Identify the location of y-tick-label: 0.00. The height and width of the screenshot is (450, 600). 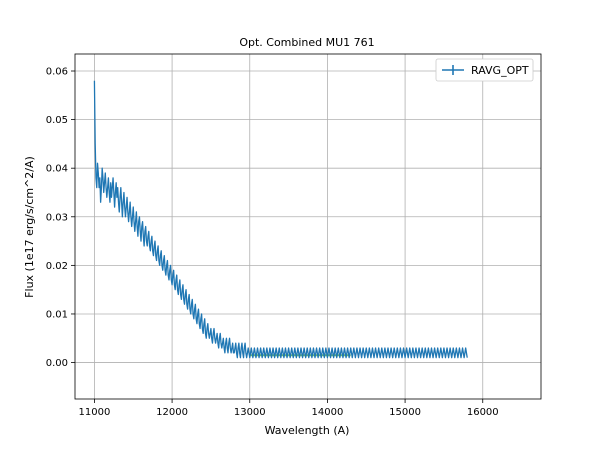
(57, 363).